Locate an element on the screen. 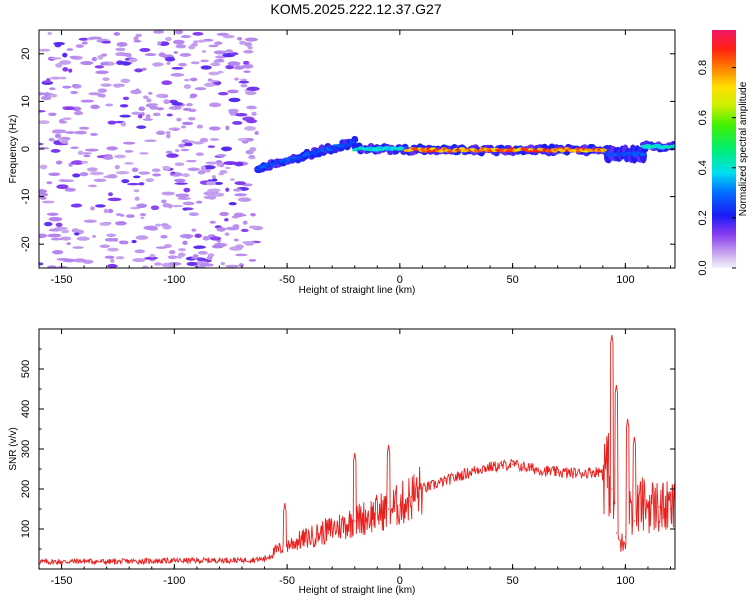 The image size is (750, 600). colorbar-tick-label: 0.4 is located at coordinates (703, 167).